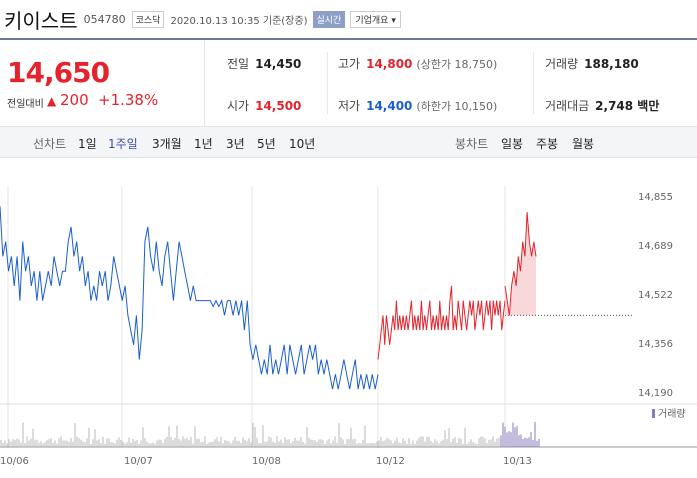  Describe the element at coordinates (389, 106) in the screenshot. I see `low-value: 14,400` at that location.